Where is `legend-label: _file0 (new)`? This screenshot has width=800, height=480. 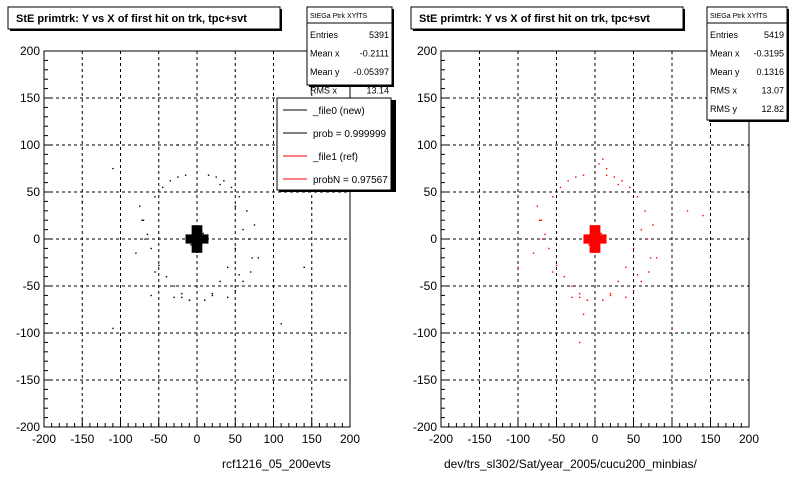 legend-label: _file0 (new) is located at coordinates (338, 111).